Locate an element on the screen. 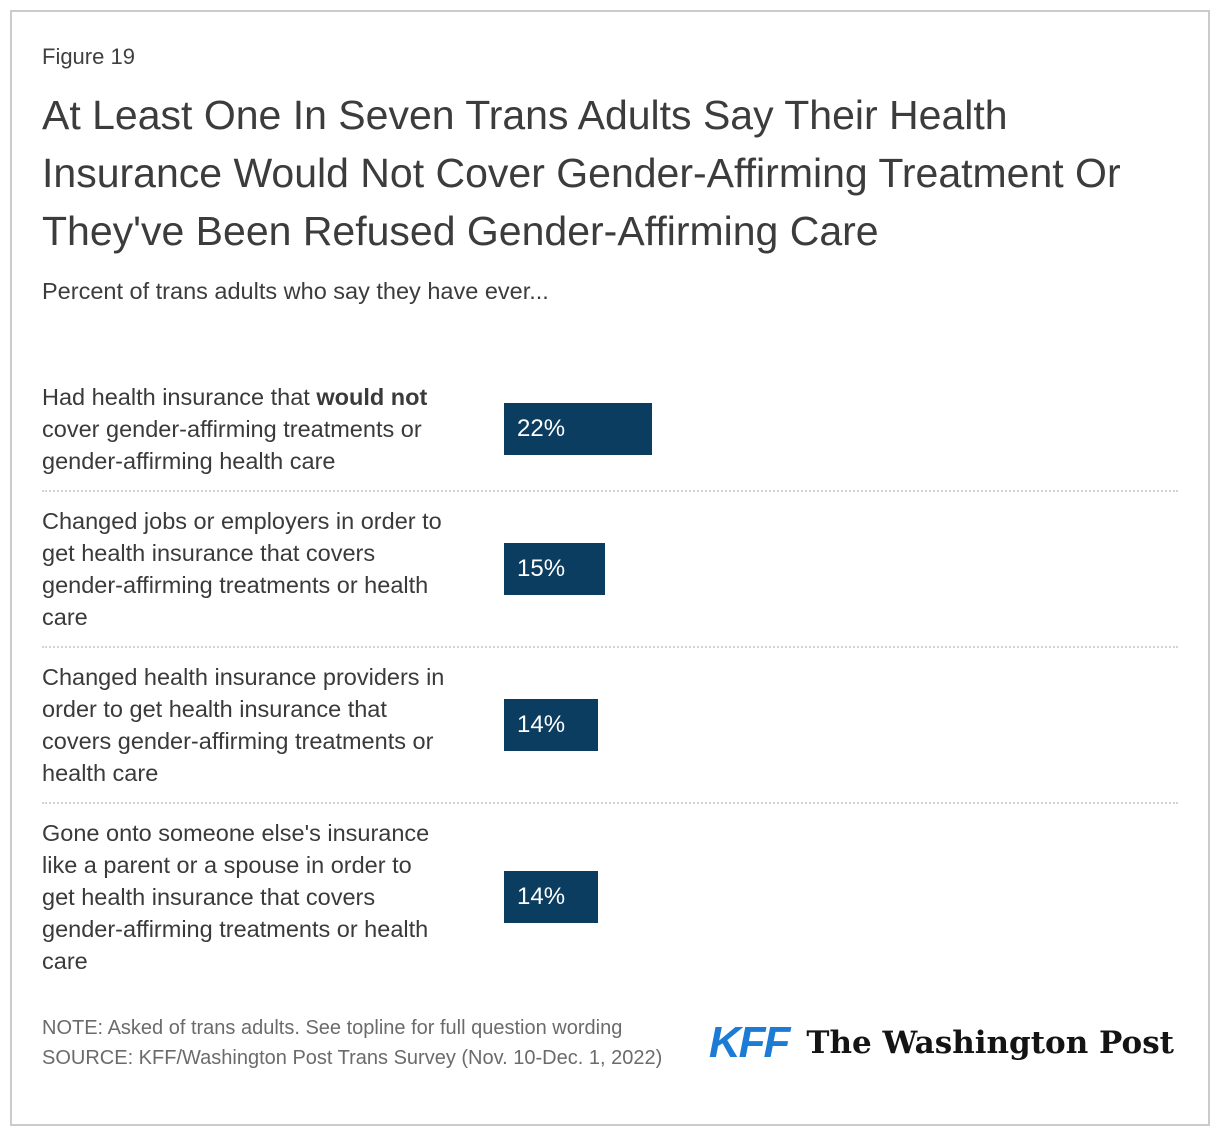 Image resolution: width=1220 pixels, height=1136 pixels. logos: KFF The Washington Post is located at coordinates (943, 1043).